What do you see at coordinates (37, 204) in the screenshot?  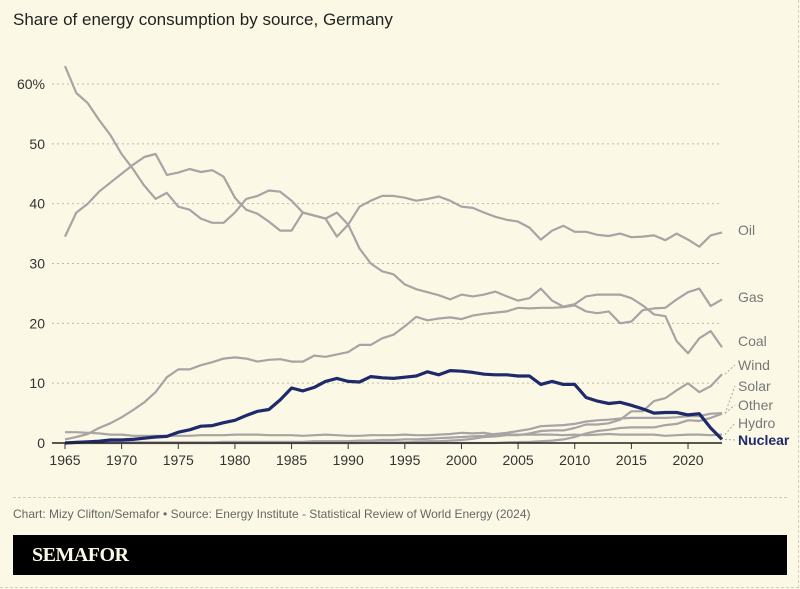 I see `y-tick-label: 40` at bounding box center [37, 204].